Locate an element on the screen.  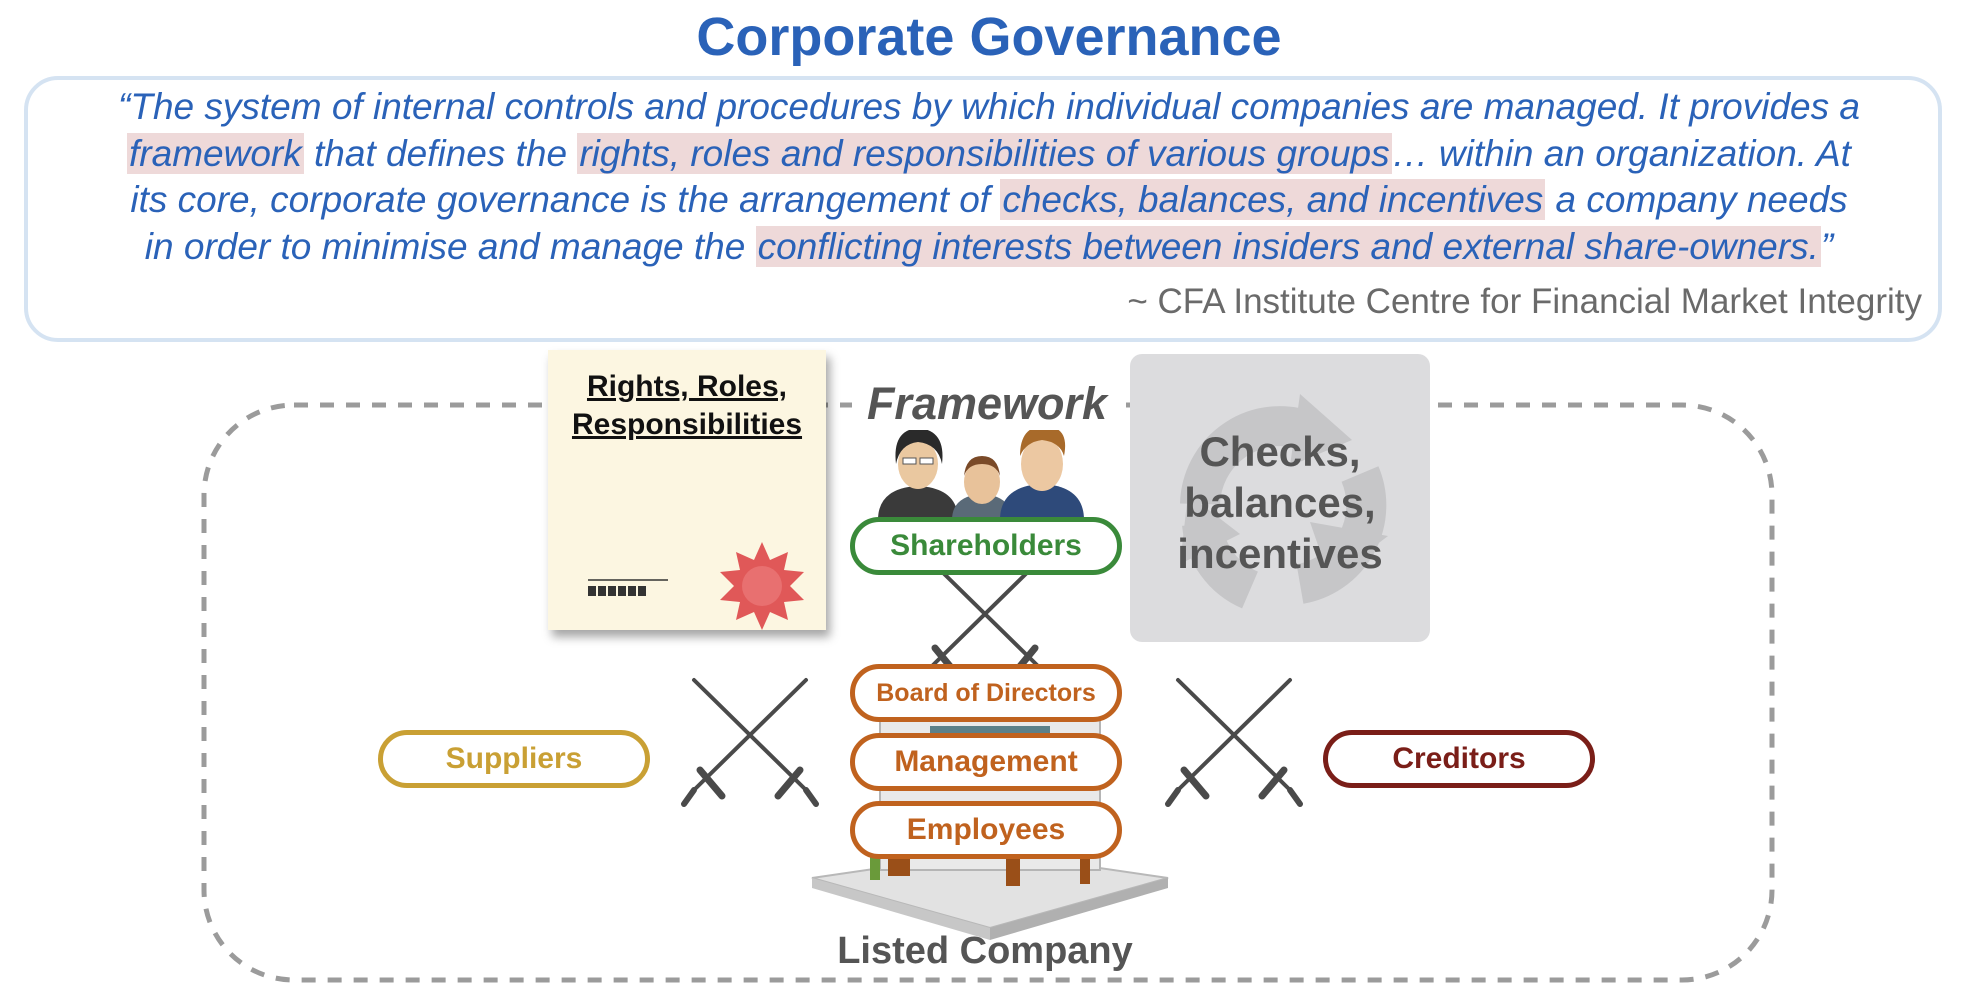
person-woman-icon is located at coordinates (918, 474).